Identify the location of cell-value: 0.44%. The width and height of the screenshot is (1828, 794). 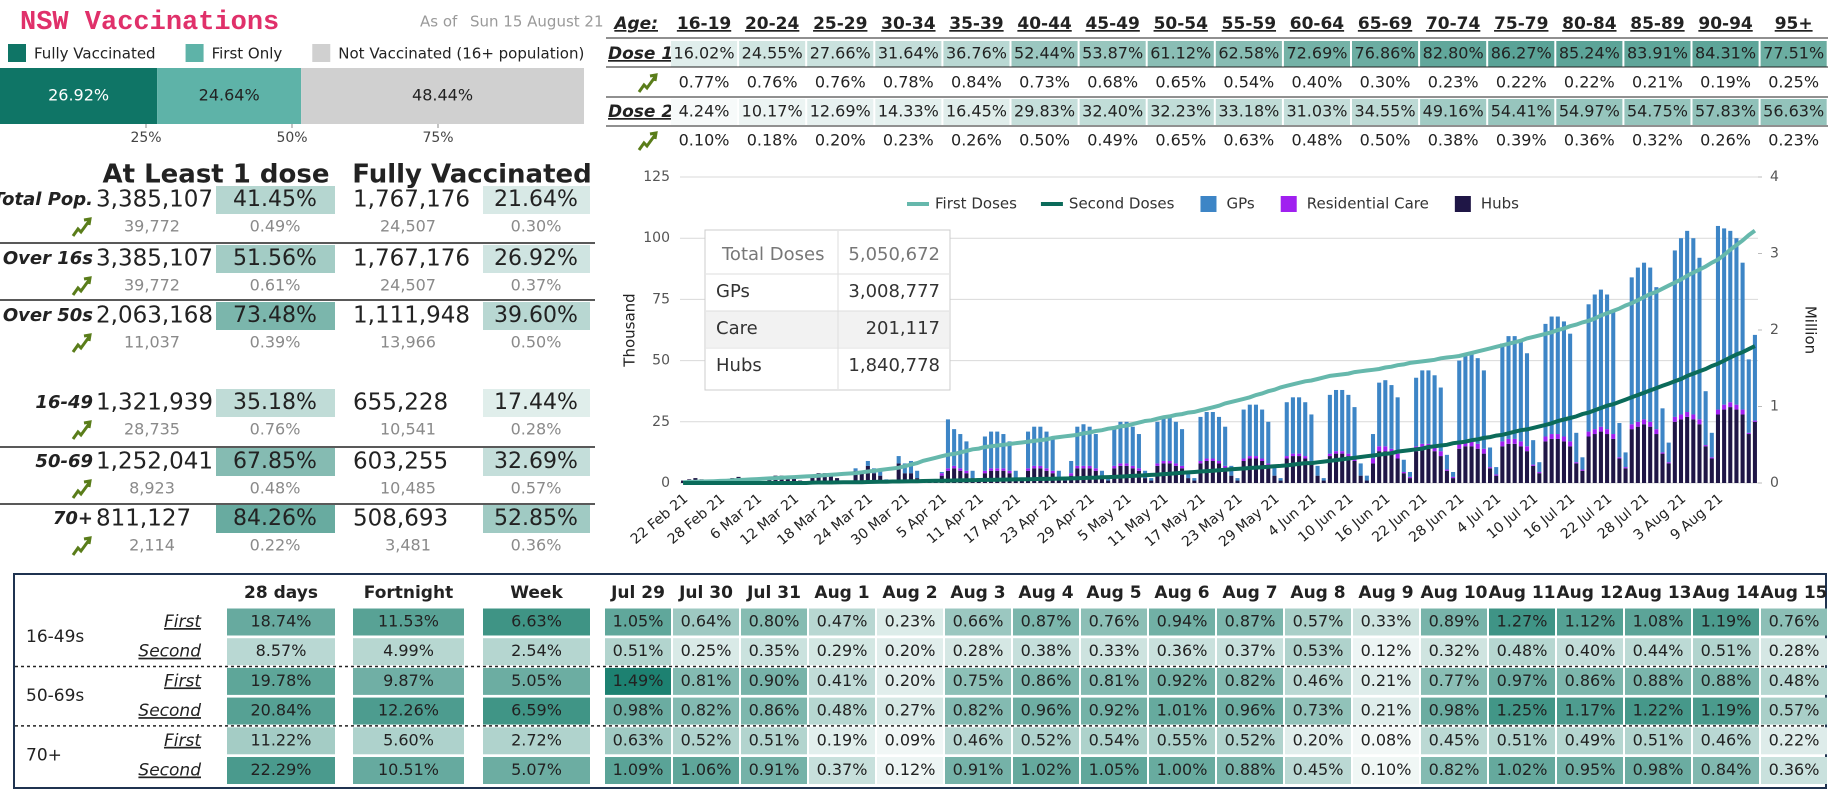
(1658, 650).